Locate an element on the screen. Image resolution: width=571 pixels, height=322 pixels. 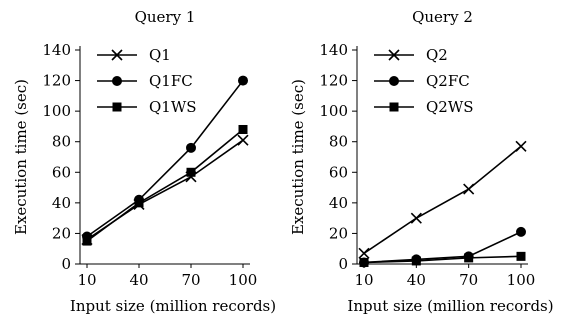
series-q2ws is located at coordinates (442, 259).